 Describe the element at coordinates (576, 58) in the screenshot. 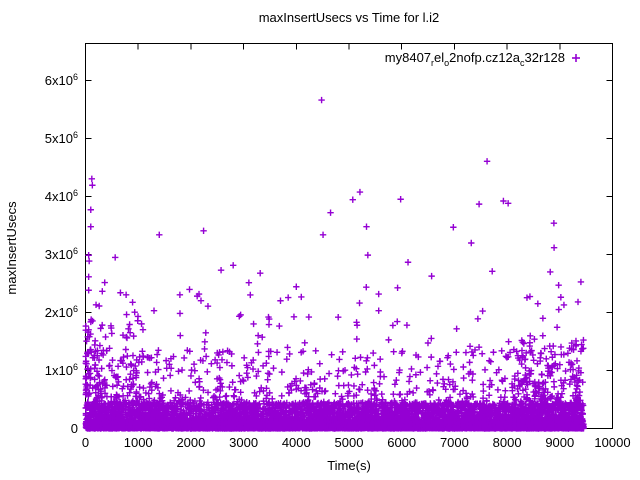

I see `legend-marker-plus-icon` at that location.